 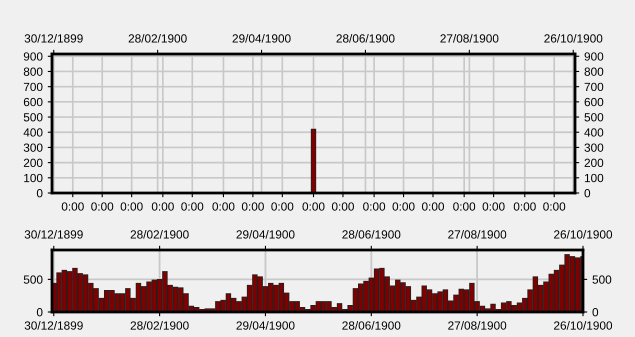 I want to click on x-tick-label: 28/06/1900, so click(x=371, y=234).